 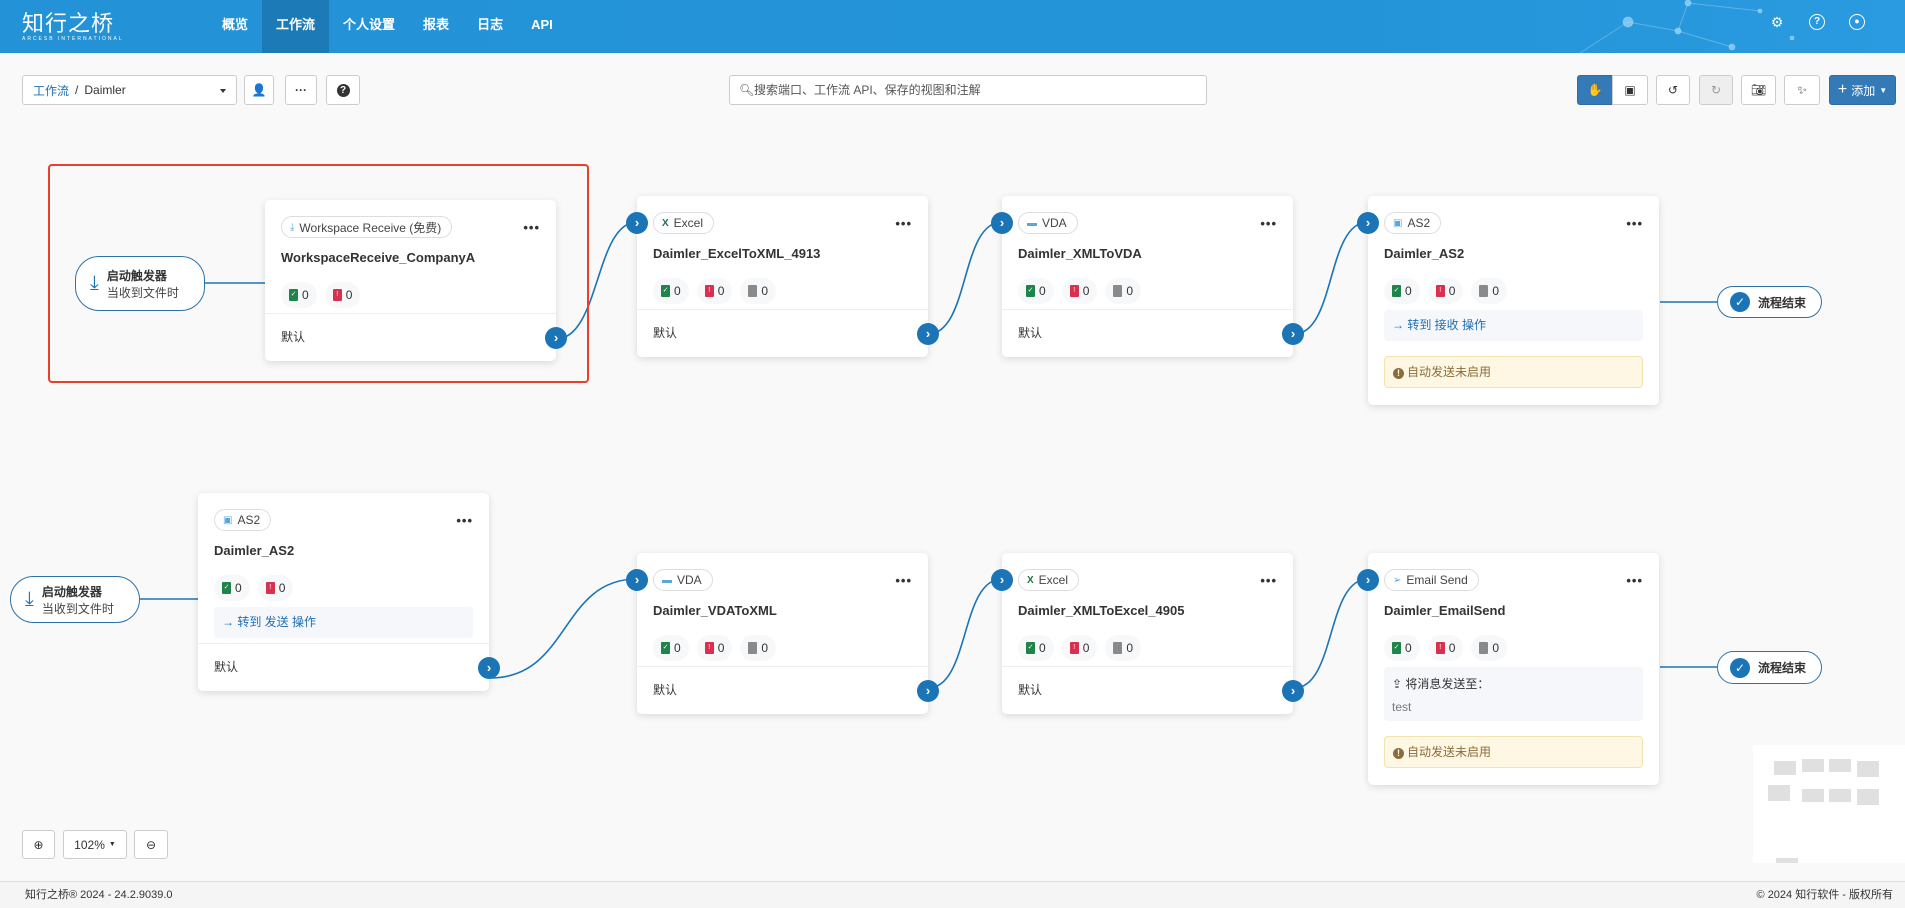 What do you see at coordinates (140, 283) in the screenshot?
I see `start-trigger-1: ⤓ 启动触发器 当收到文件时` at bounding box center [140, 283].